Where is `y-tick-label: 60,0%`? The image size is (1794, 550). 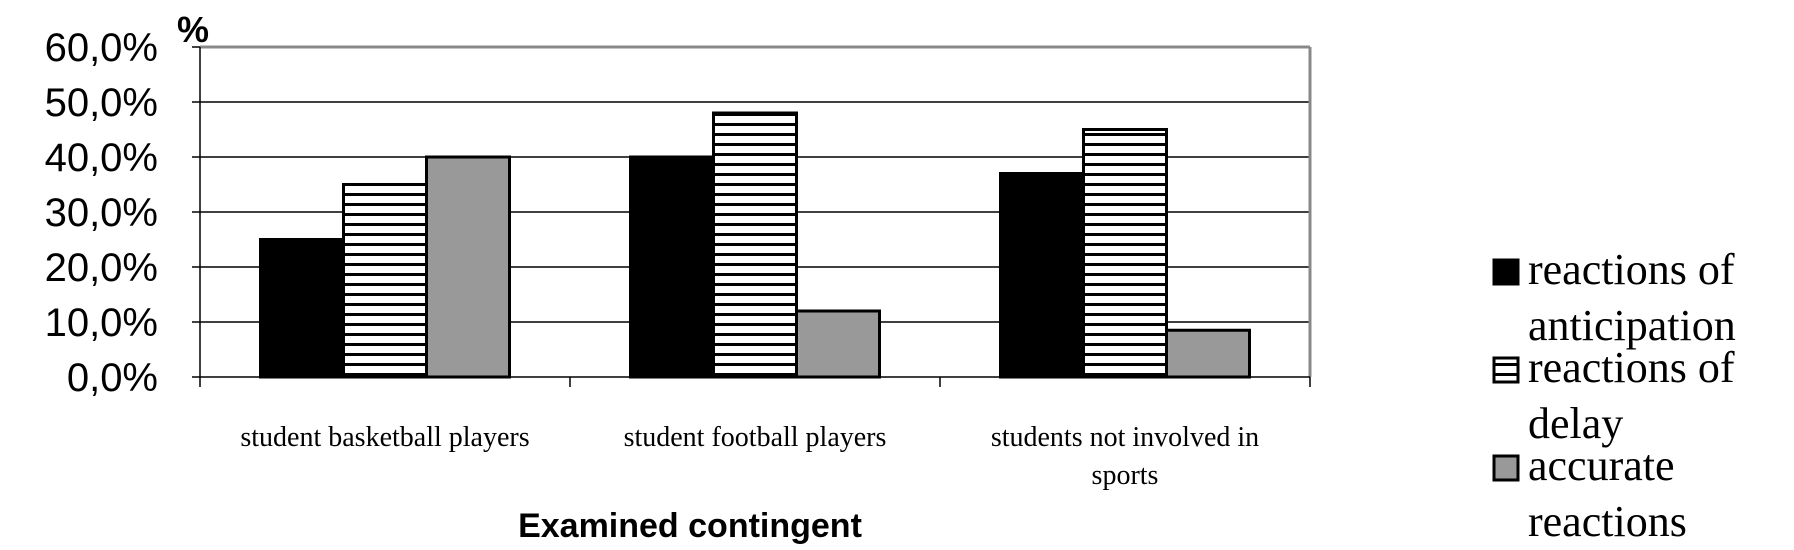
y-tick-label: 60,0% is located at coordinates (101, 48).